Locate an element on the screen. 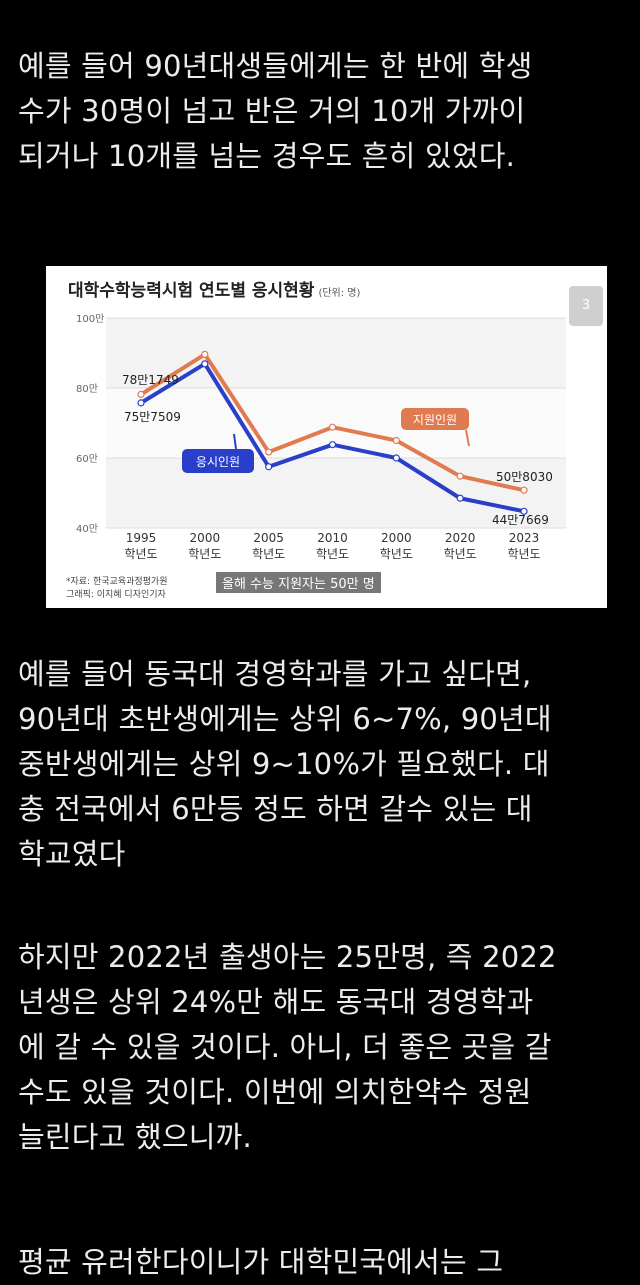  y-tick-label: 40만 is located at coordinates (87, 529).